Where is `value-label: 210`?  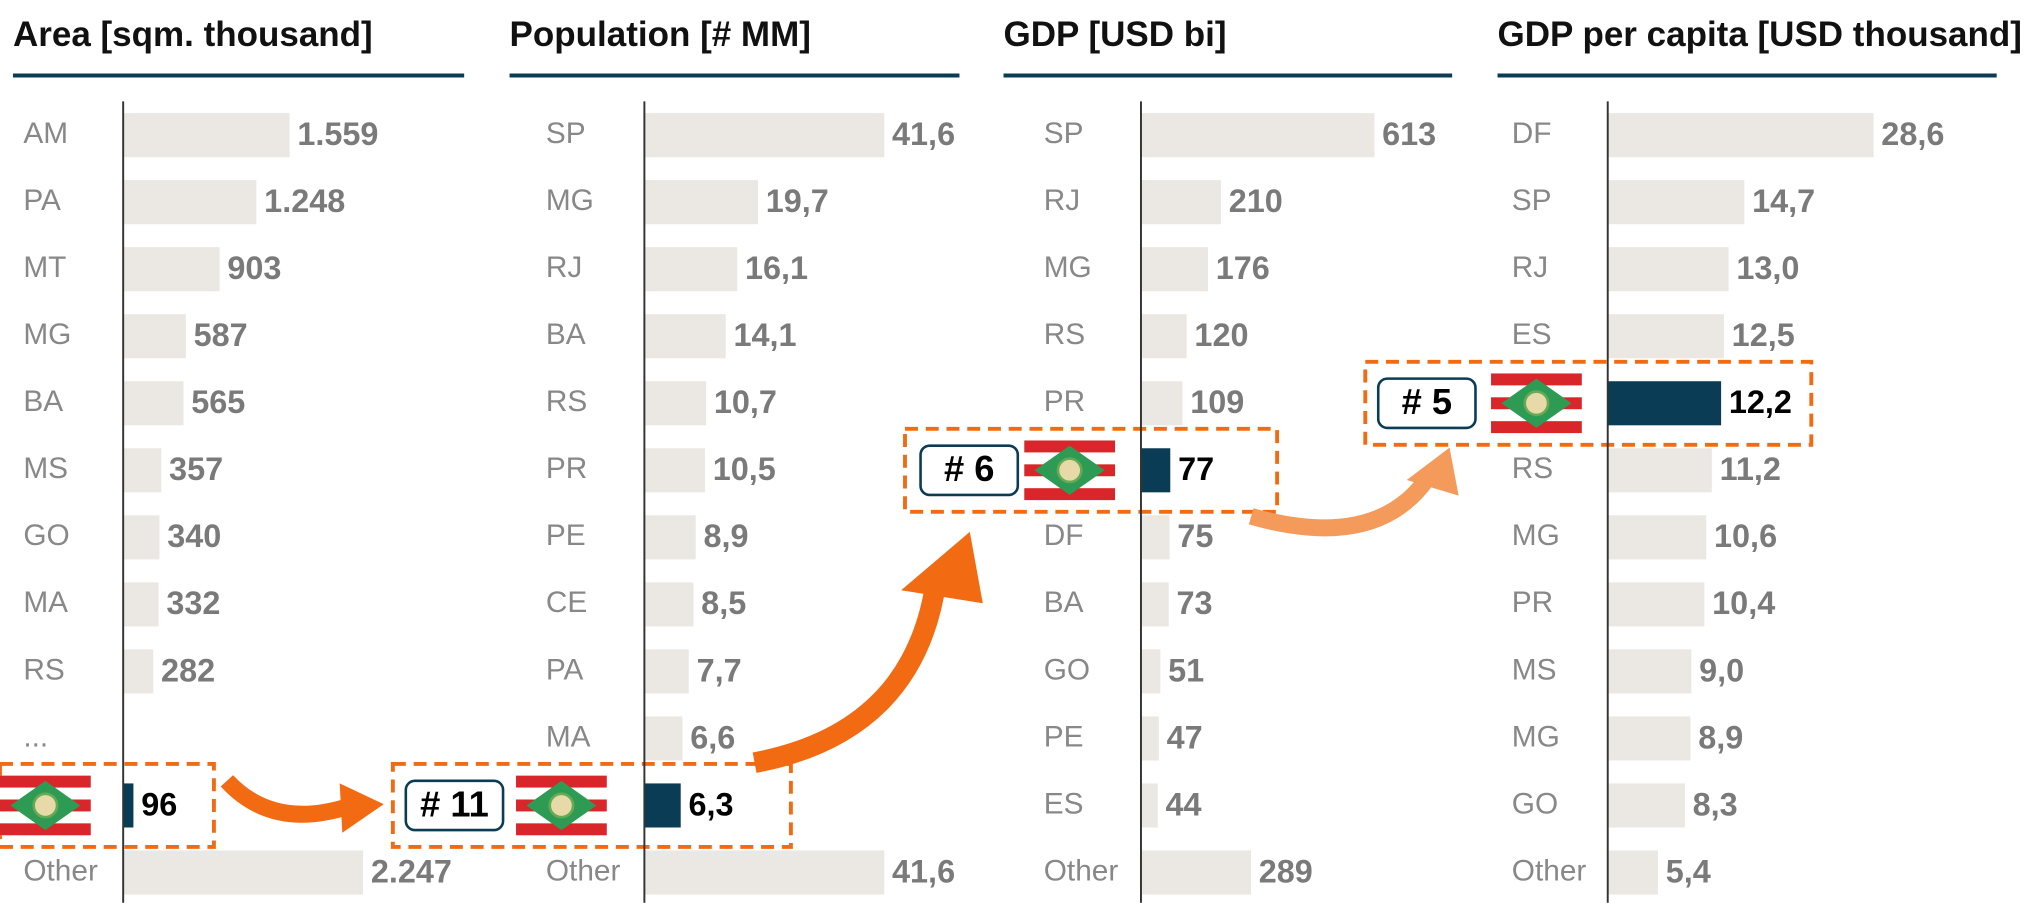
value-label: 210 is located at coordinates (1256, 201).